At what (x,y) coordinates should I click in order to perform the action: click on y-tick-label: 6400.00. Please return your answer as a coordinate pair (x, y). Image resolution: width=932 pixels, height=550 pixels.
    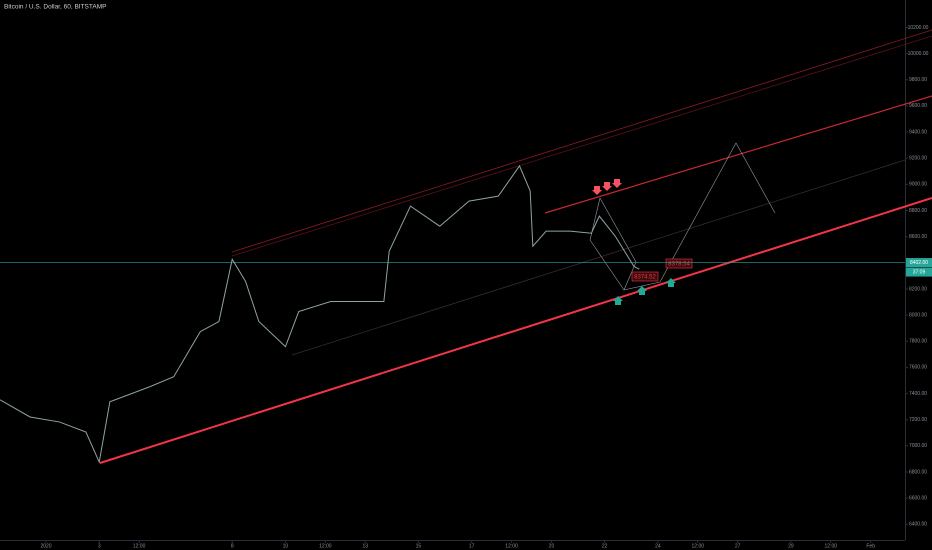
    Looking at the image, I should click on (918, 525).